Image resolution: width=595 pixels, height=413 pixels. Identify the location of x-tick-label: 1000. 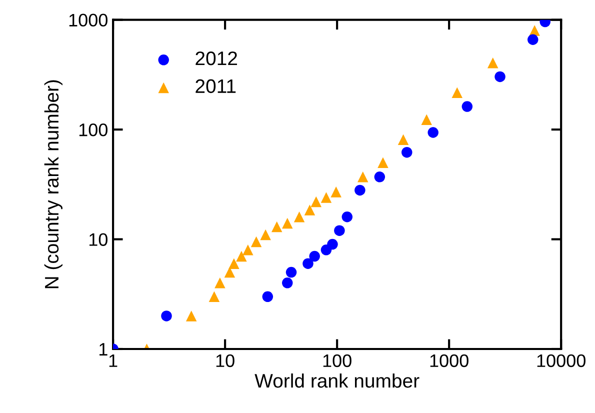
(449, 361).